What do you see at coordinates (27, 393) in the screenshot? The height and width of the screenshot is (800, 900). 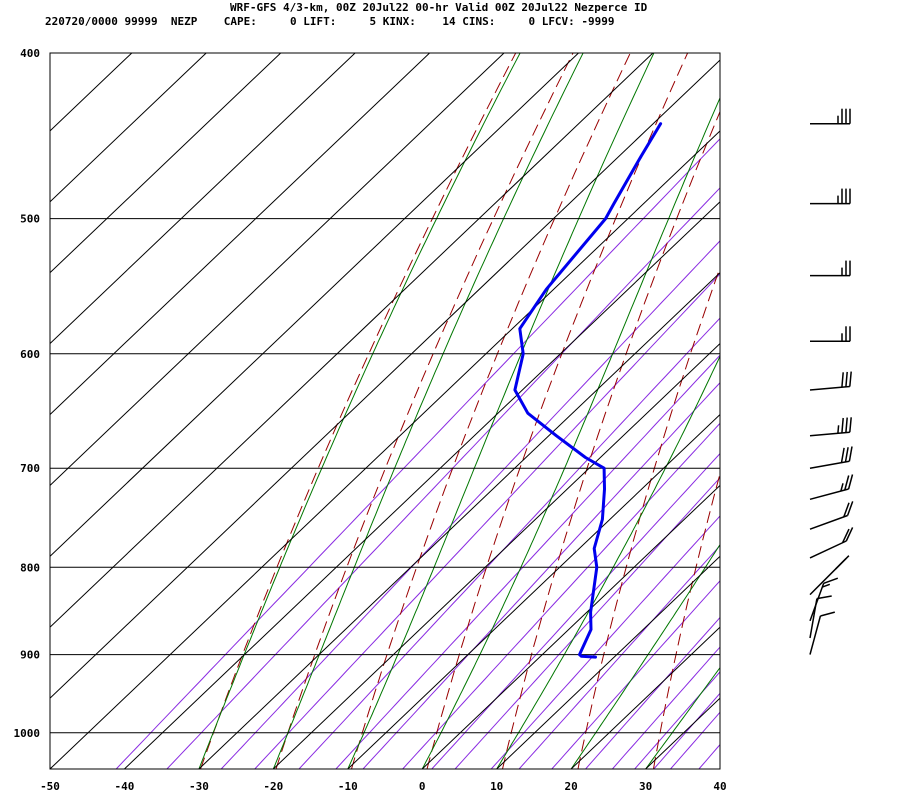 I see `pressure-axis-labels: 400 500 600 700 800 900 1000` at bounding box center [27, 393].